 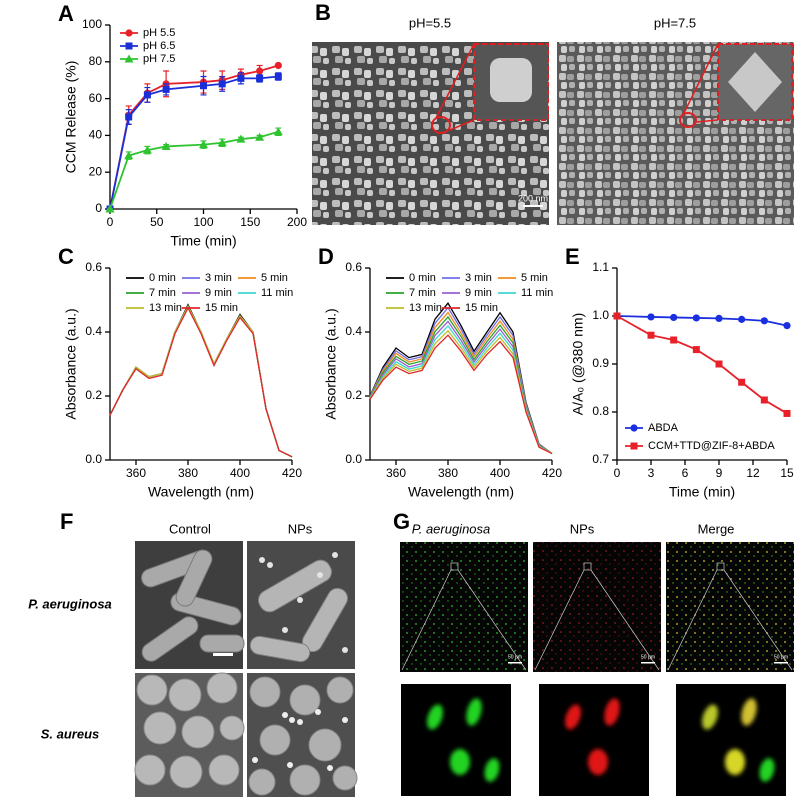 What do you see at coordinates (675, 22) in the screenshot?
I see `image-label: pH=7.5` at bounding box center [675, 22].